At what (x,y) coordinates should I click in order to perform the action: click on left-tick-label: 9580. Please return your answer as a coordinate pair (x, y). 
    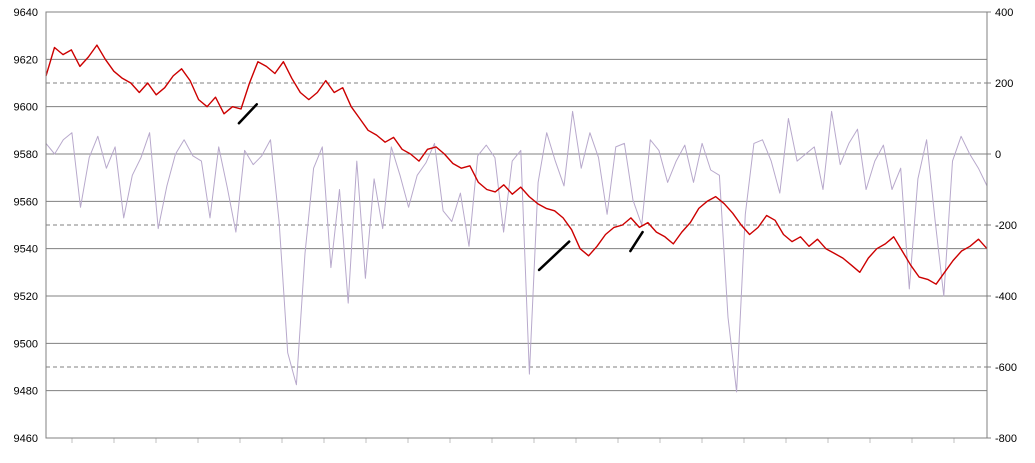
    Looking at the image, I should click on (26, 155).